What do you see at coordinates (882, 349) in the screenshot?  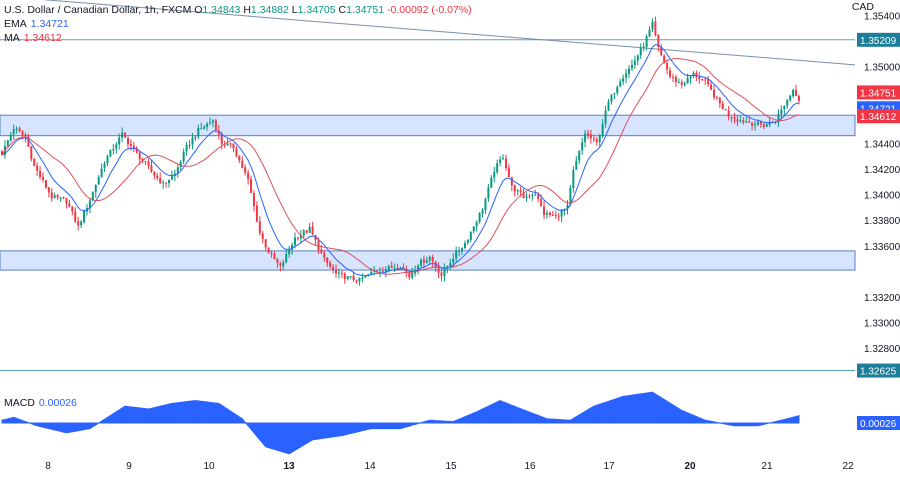 I see `y-tick-label: 1.32800` at bounding box center [882, 349].